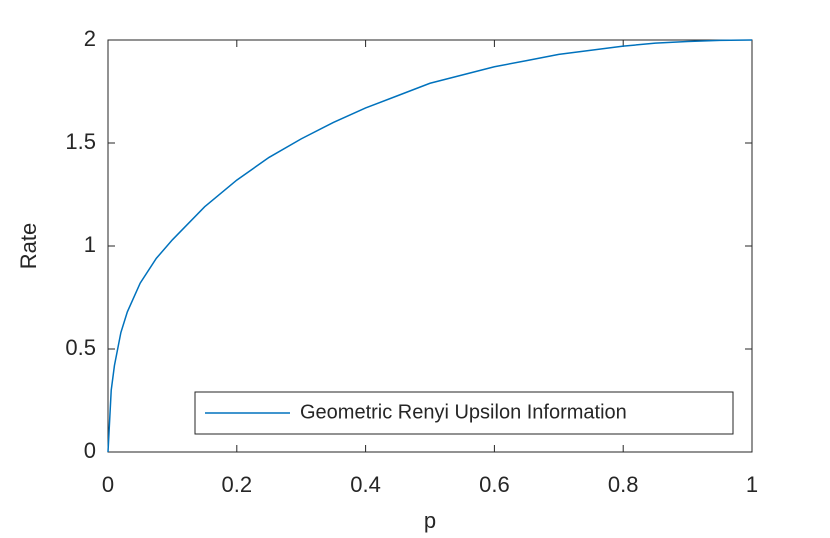  I want to click on y-tick-label: 0.5, so click(80, 347).